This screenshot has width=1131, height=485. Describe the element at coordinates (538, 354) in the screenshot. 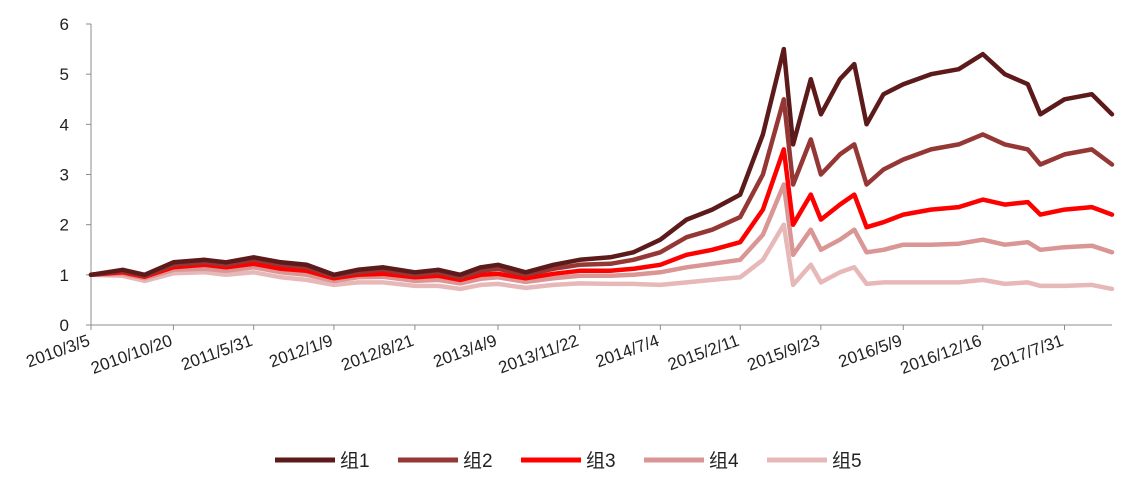

I see `x-tick-label: 2013/11/22` at that location.